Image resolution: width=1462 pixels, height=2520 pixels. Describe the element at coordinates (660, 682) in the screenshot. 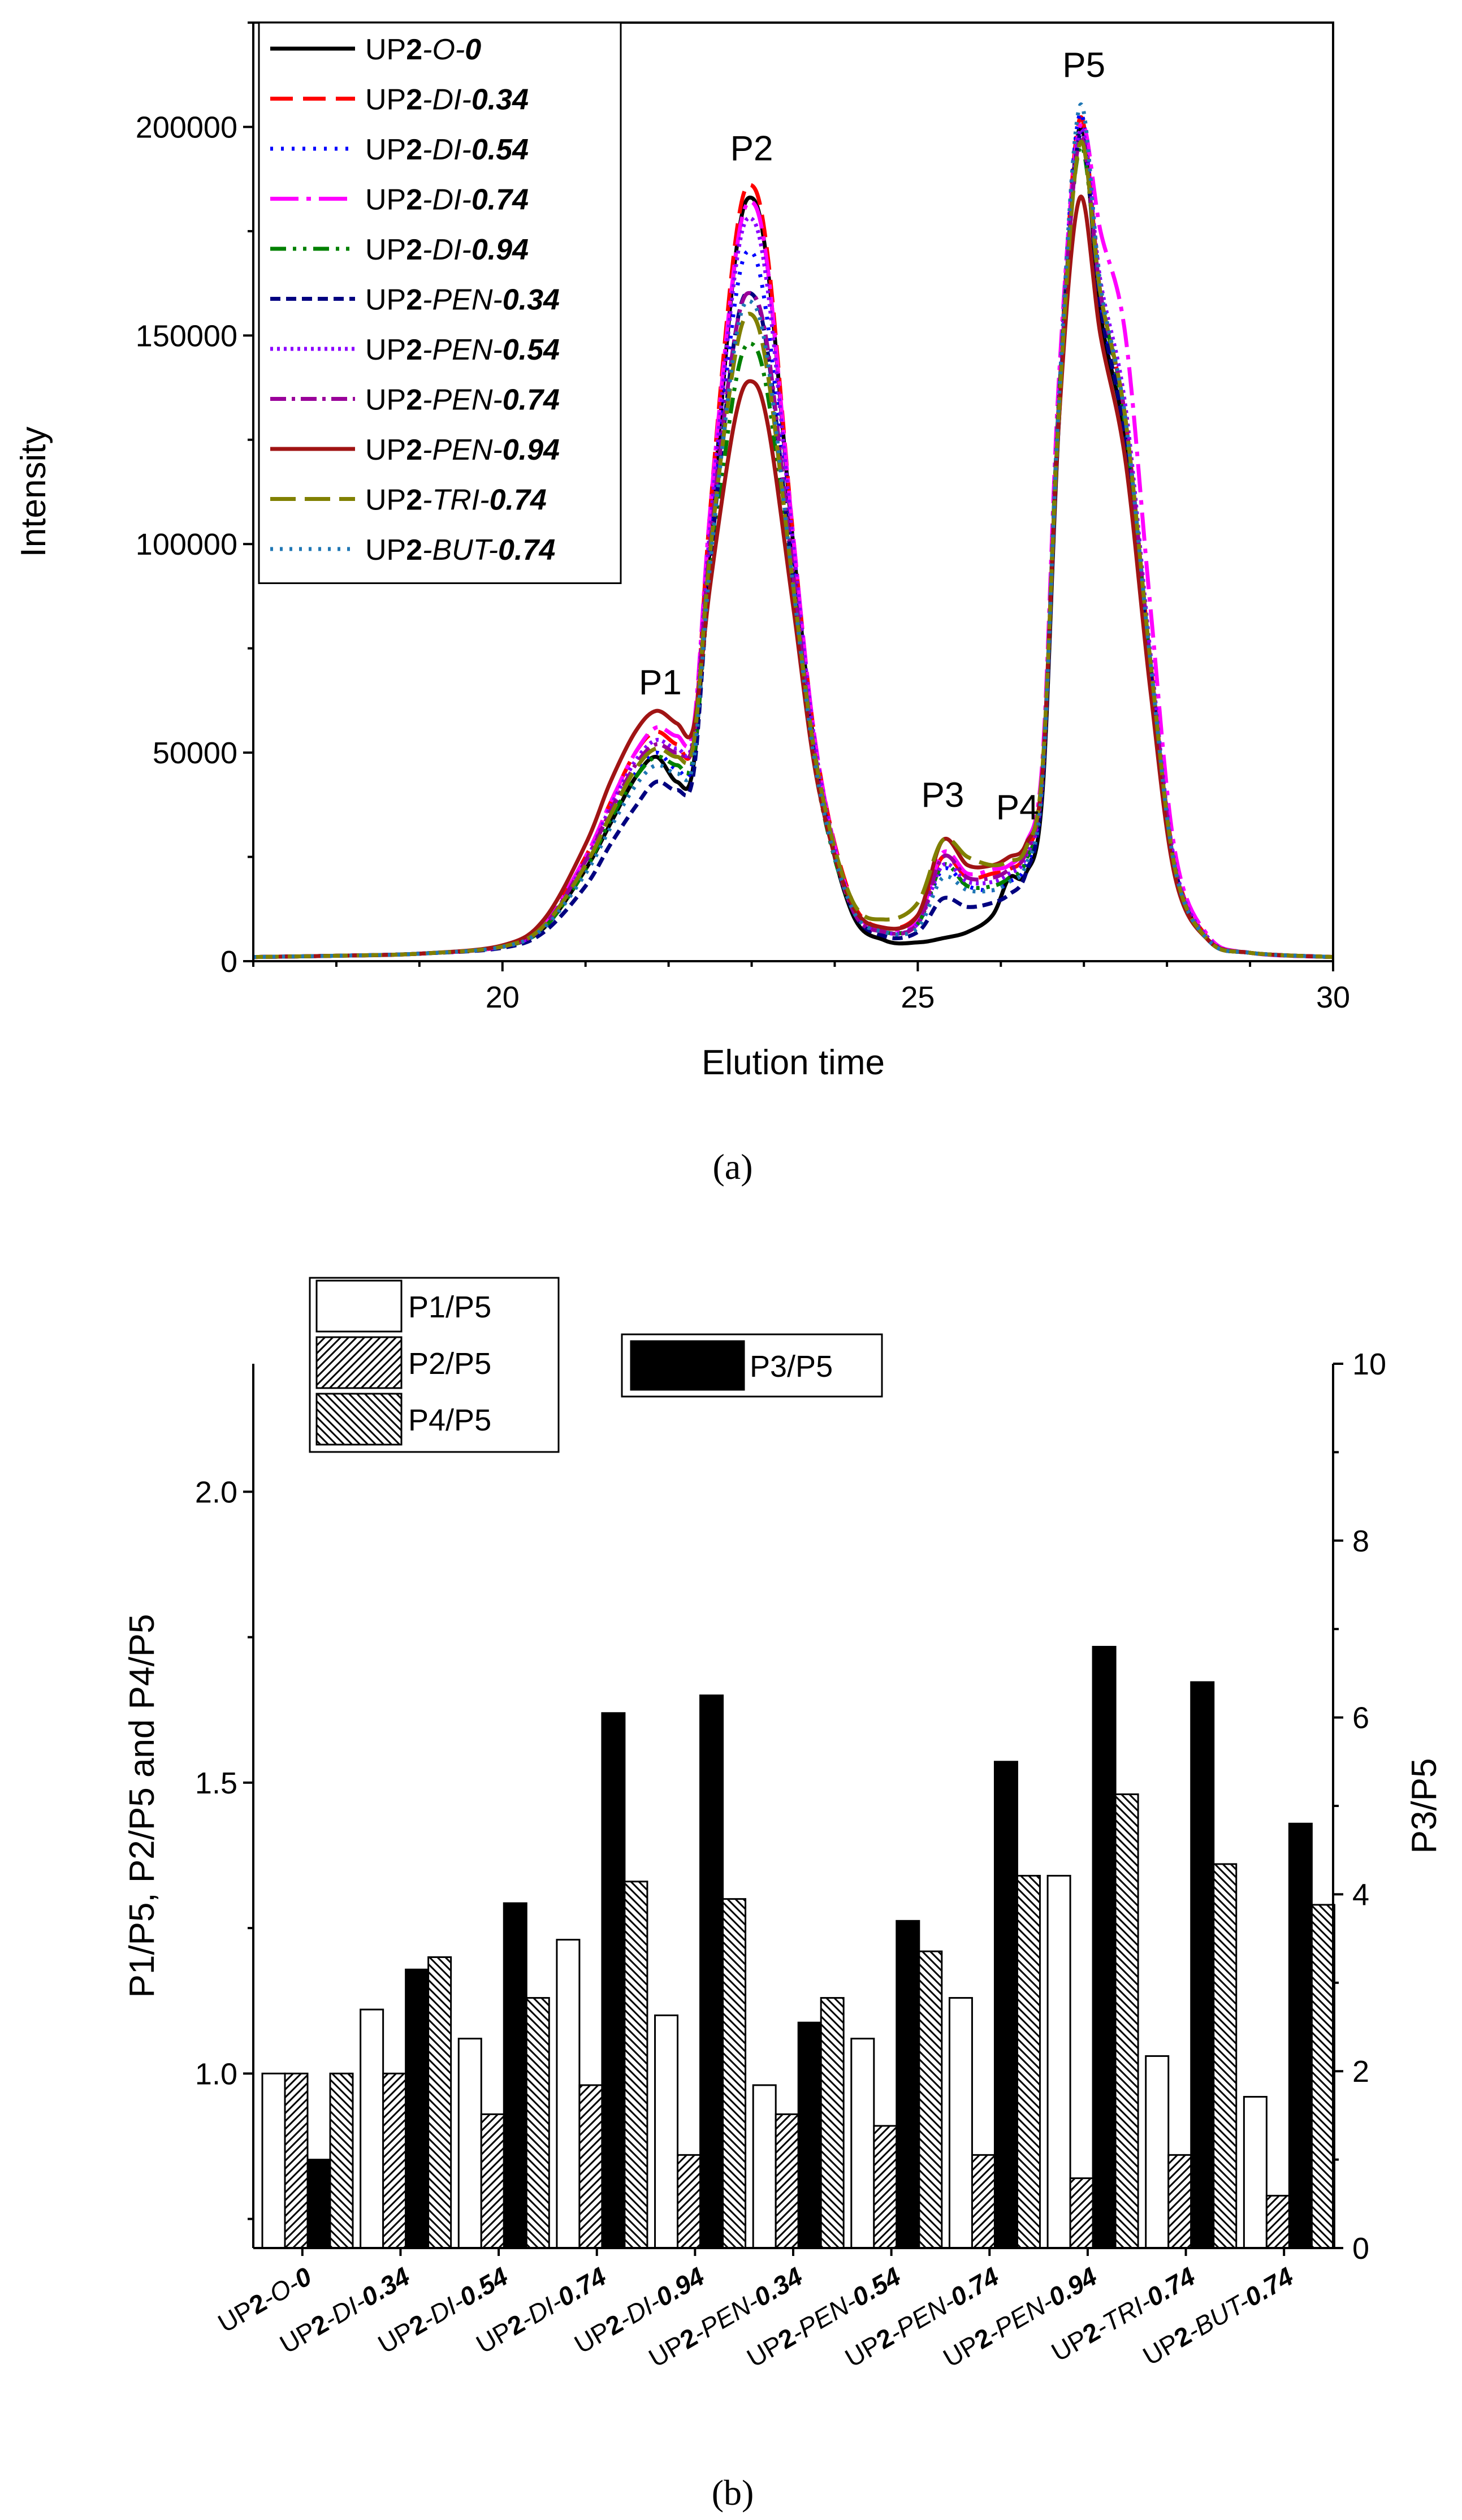

I see `peak-label-P1: P1` at that location.